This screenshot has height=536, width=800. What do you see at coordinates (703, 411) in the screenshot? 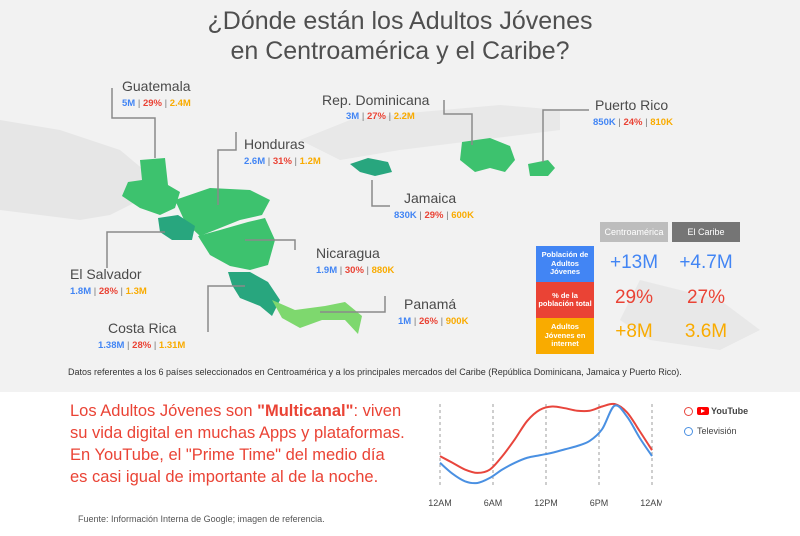
I see `youtube-logo-icon` at bounding box center [703, 411].